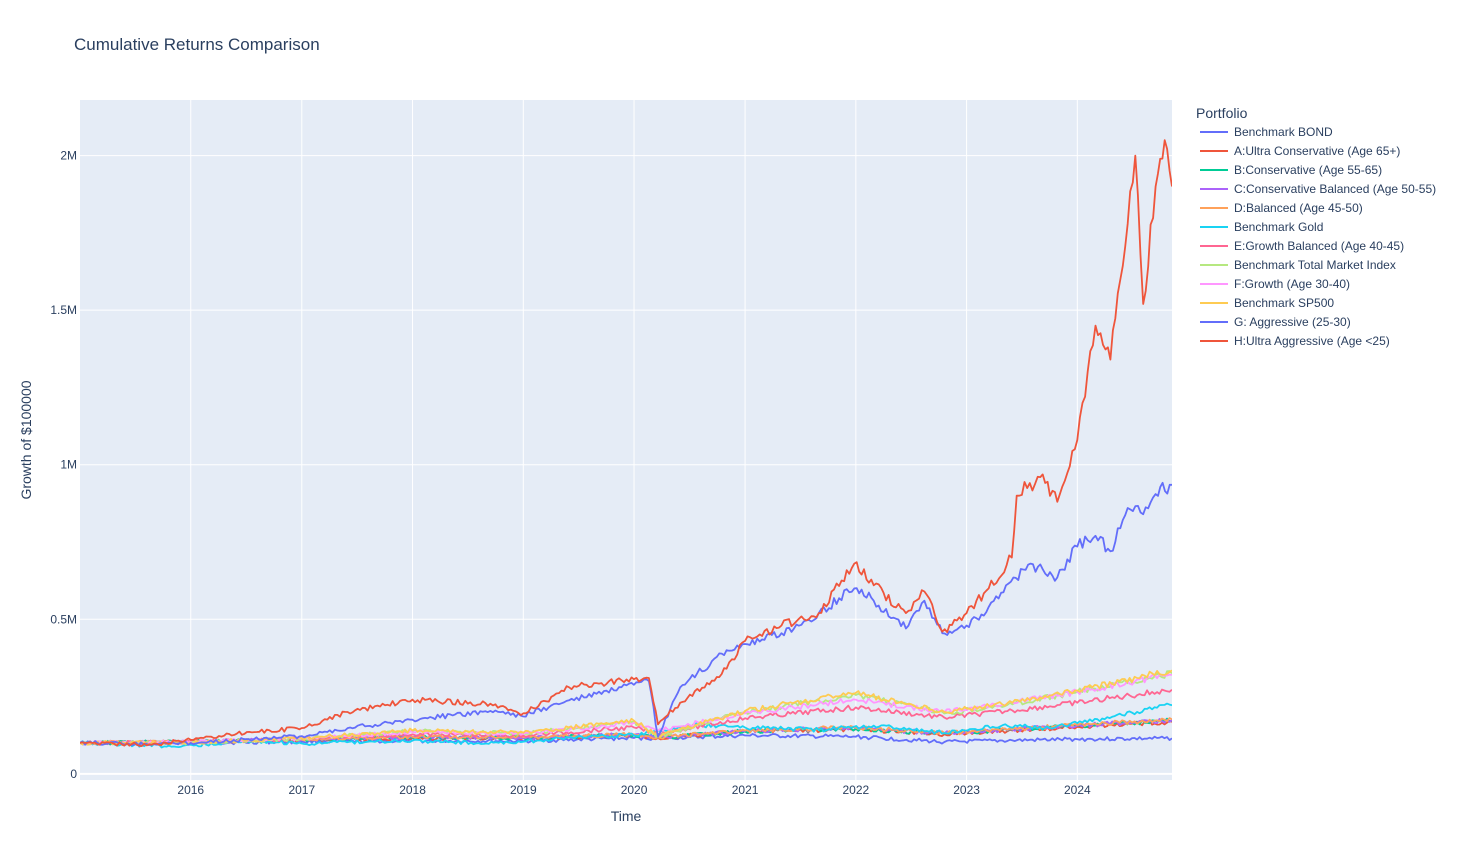  Describe the element at coordinates (1284, 303) in the screenshot. I see `legend-label: Benchmark SP500` at that location.